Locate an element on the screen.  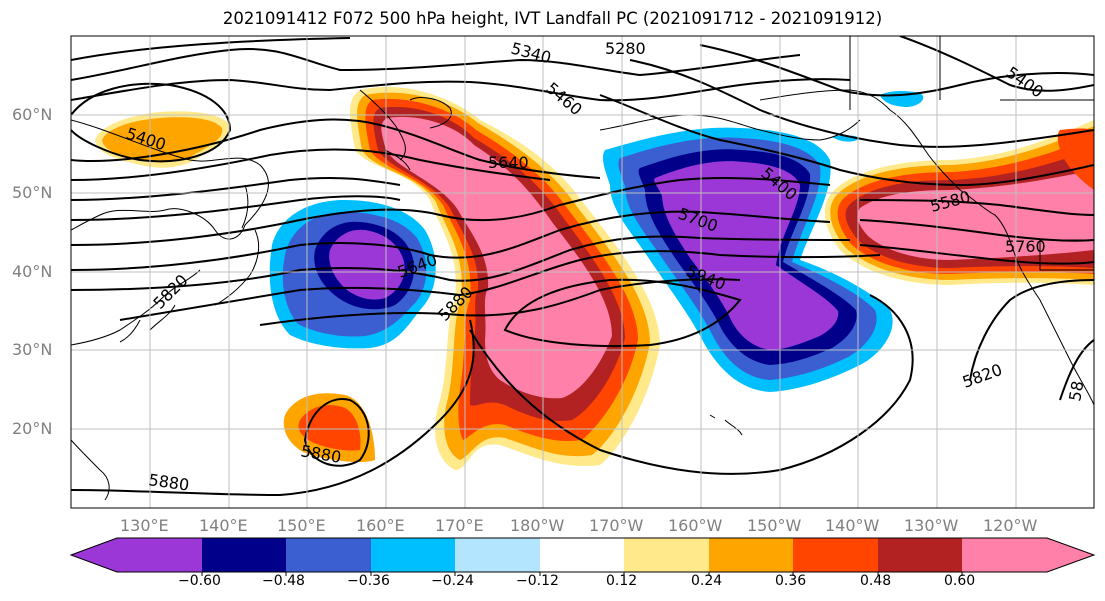
contour-label: 58 is located at coordinates (1076, 390).